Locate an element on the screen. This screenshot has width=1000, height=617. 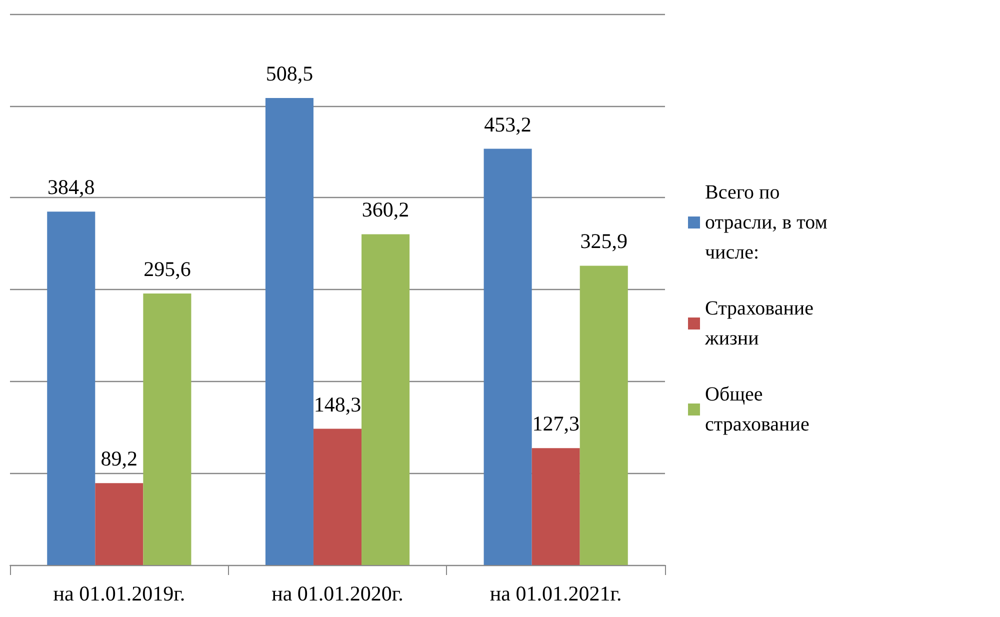
data-label: 360,2 is located at coordinates (386, 210).